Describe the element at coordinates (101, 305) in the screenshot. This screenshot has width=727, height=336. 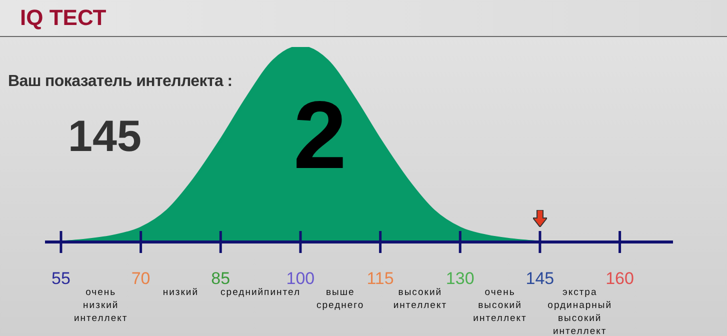
I see `text: очень низкий интеллект` at that location.